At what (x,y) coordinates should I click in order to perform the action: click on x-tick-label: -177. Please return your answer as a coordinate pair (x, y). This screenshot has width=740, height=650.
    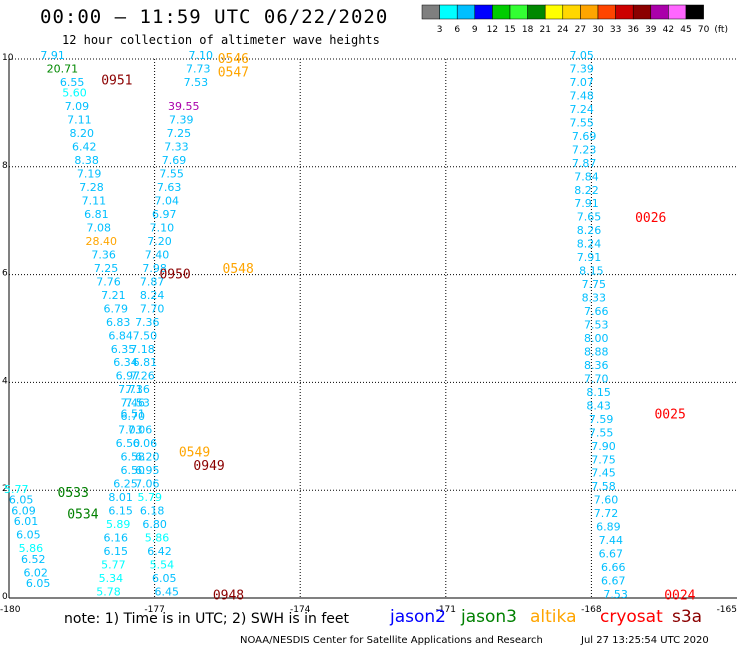
    Looking at the image, I should click on (154, 610).